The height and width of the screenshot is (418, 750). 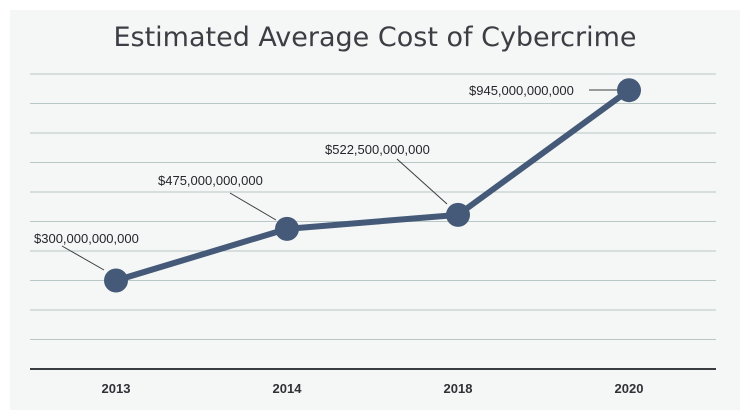 I want to click on data-label: $522,500,000,000, so click(x=377, y=149).